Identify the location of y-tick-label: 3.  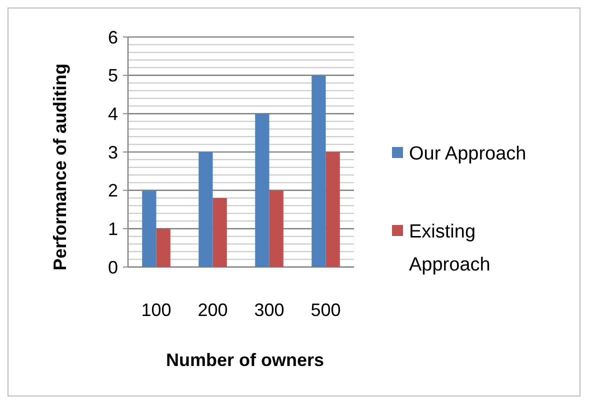
(113, 152).